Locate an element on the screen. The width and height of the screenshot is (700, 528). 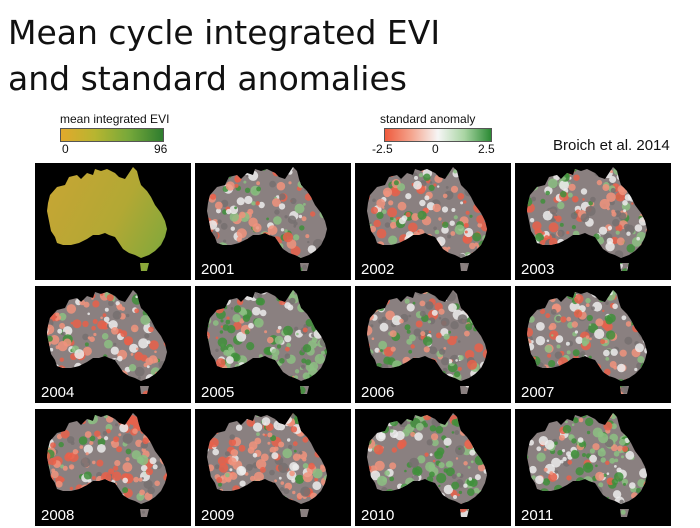
panel-year-label: 2005 is located at coordinates (218, 392).